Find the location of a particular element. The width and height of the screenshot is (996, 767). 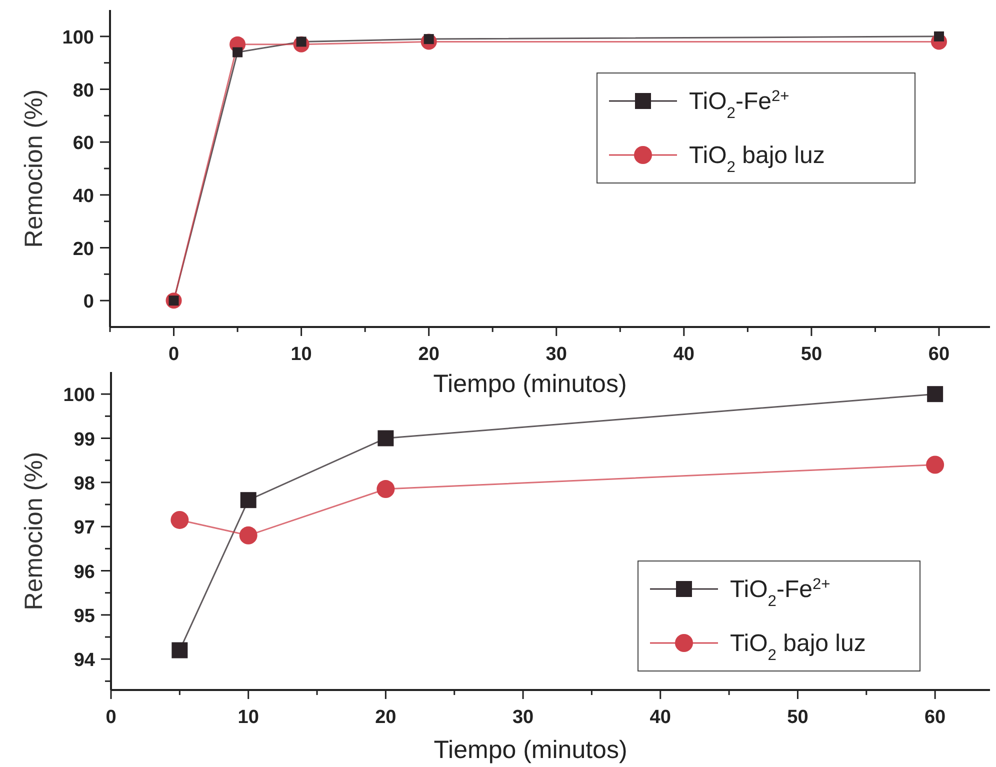

y-tick-label: 95 is located at coordinates (85, 616).